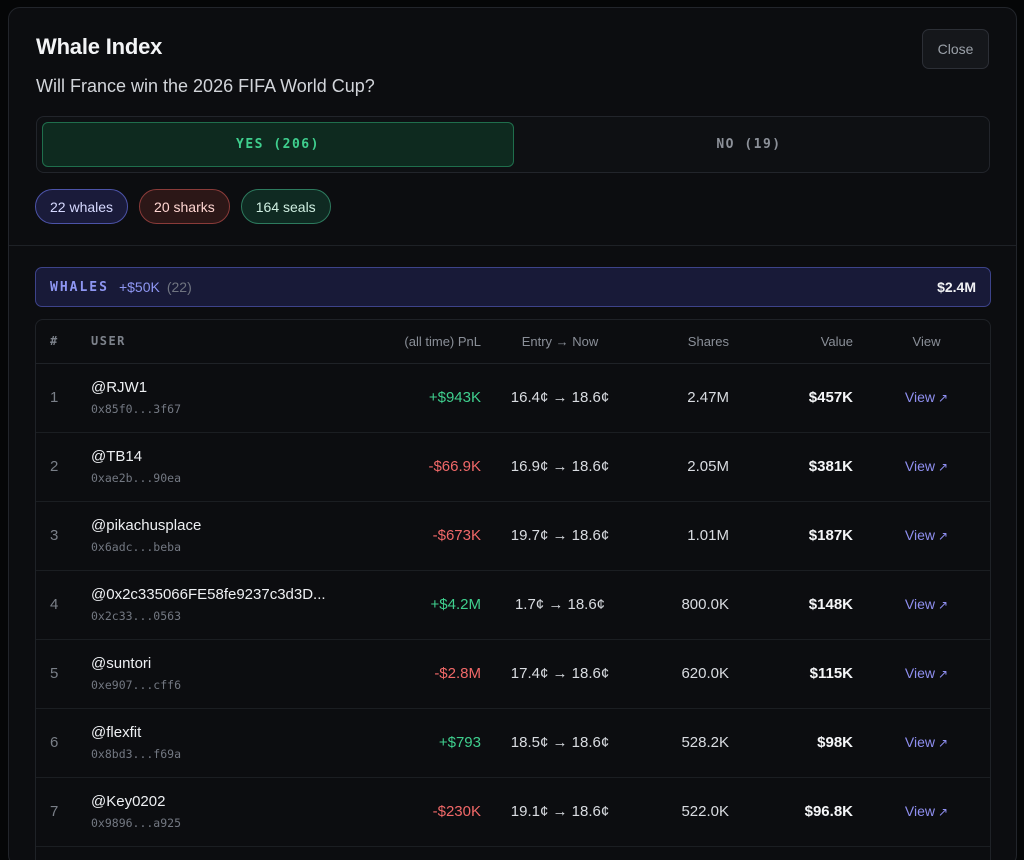 The height and width of the screenshot is (860, 1024). I want to click on username-link: @TB14, so click(117, 456).